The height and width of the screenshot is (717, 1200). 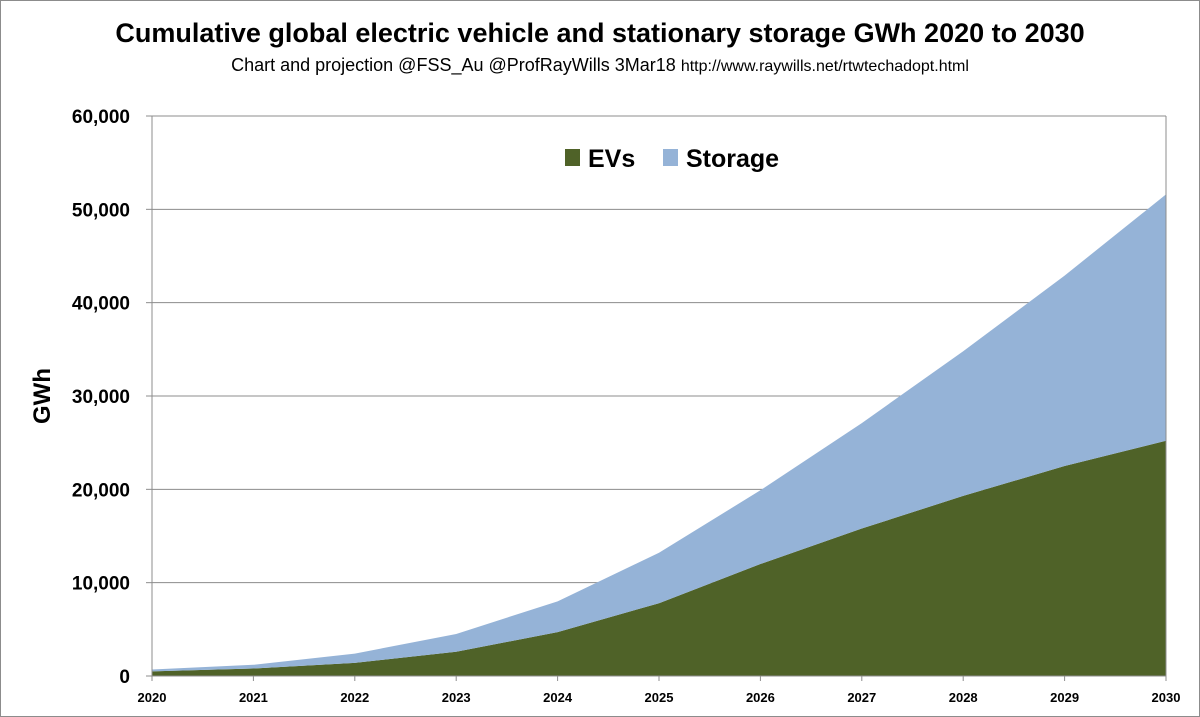 What do you see at coordinates (101, 490) in the screenshot?
I see `y-tick-label-20,000: 20,000` at bounding box center [101, 490].